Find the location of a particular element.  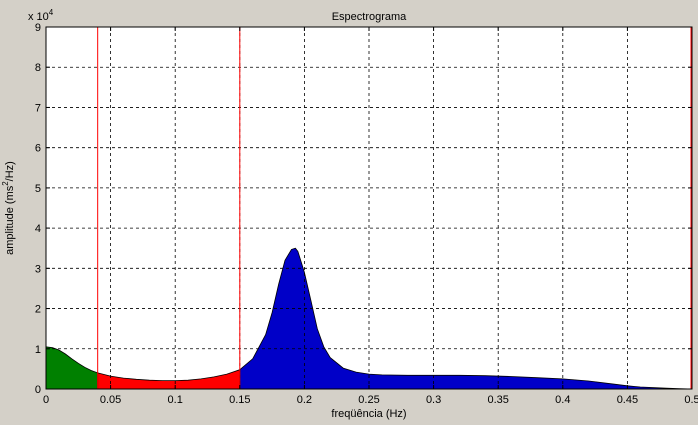

y-tick-label: 1 is located at coordinates (38, 350).